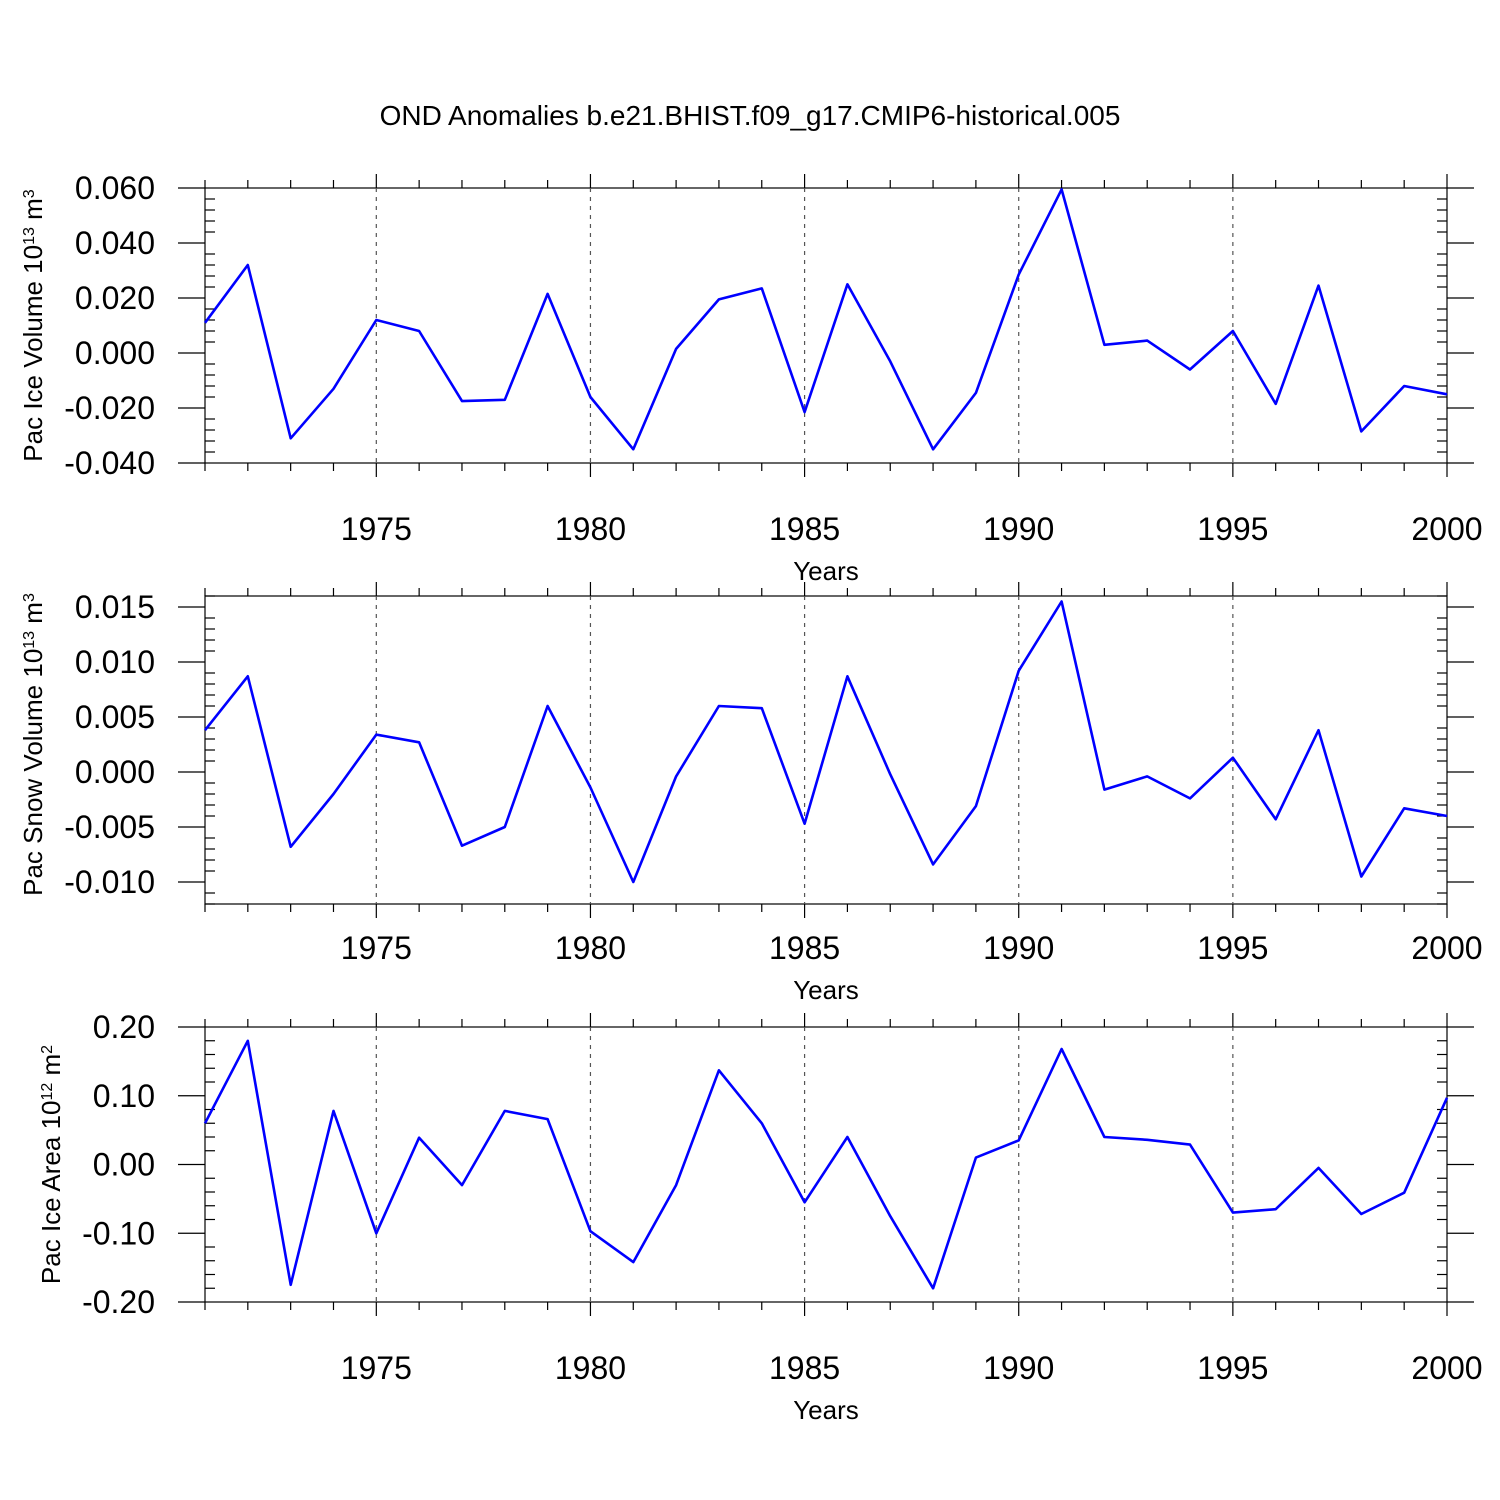  I want to click on y-tick-label: 0.20, so click(124, 1027).